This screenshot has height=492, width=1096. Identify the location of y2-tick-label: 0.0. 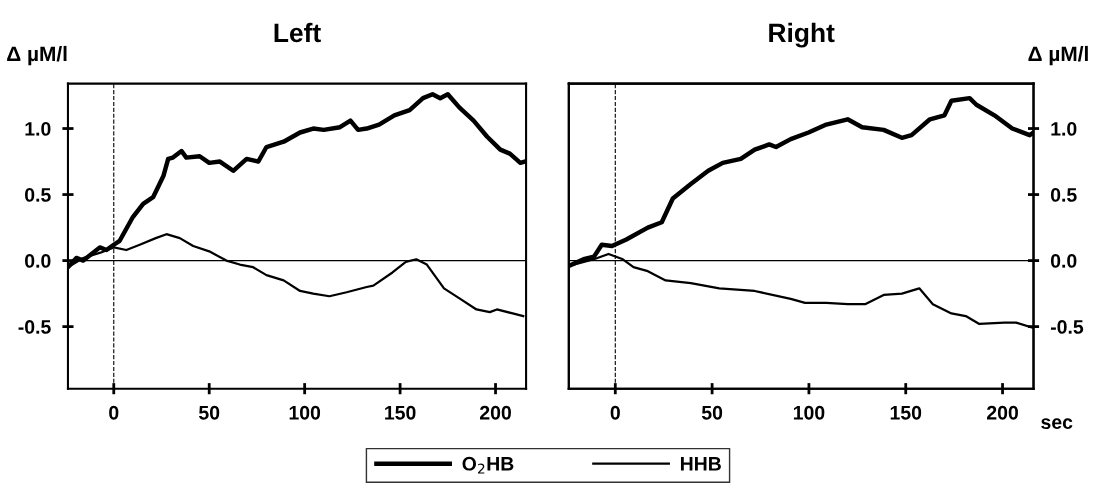
(1063, 261).